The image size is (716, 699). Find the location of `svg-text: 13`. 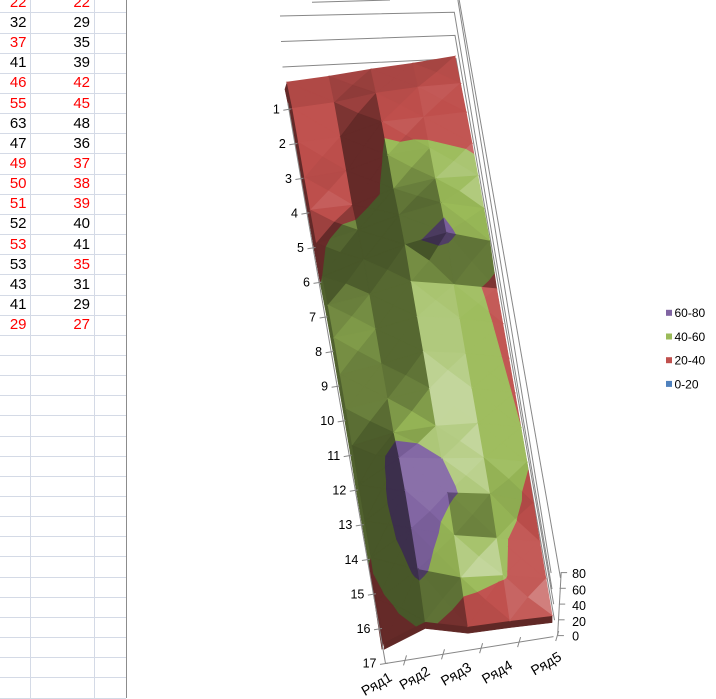

svg-text: 13 is located at coordinates (345, 525).